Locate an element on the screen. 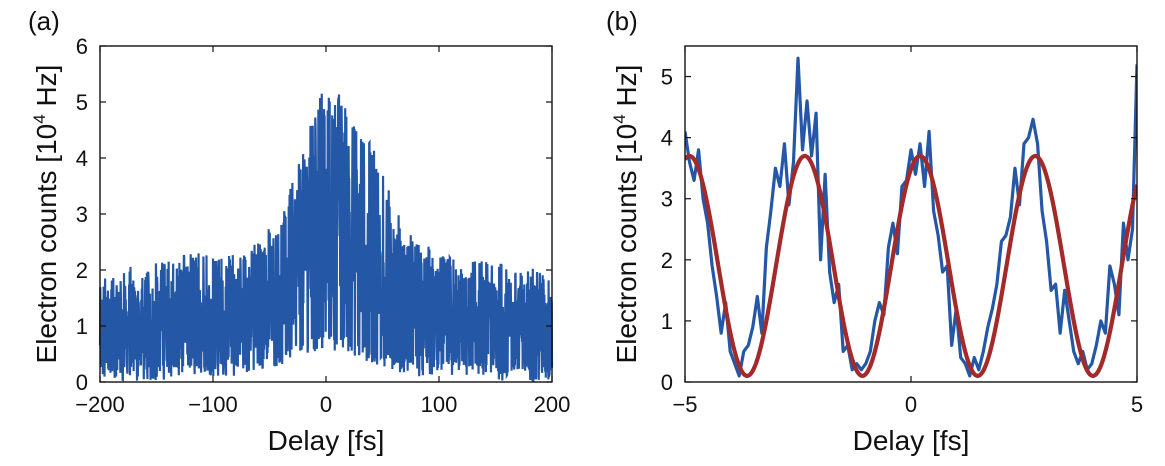  panel-a-label: (a) is located at coordinates (44, 21).